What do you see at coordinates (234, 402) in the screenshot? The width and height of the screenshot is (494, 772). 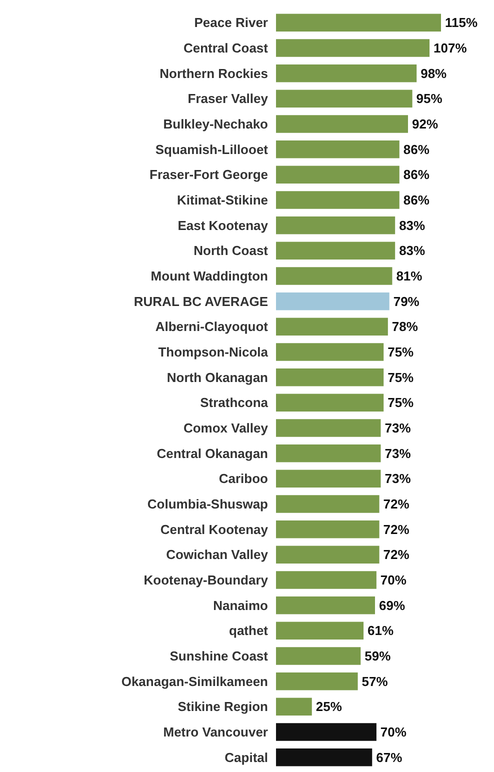 I see `y-tick-label: Strathcona` at bounding box center [234, 402].